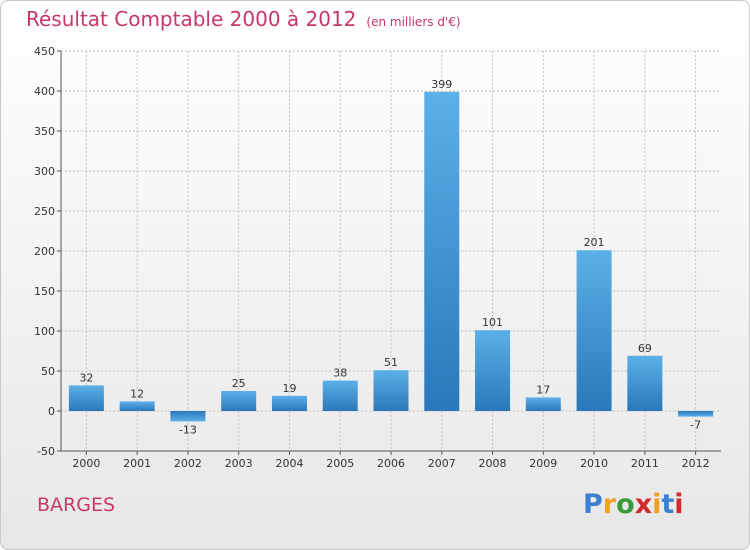 The image size is (750, 550). I want to click on value-label-2004: 19, so click(289, 388).